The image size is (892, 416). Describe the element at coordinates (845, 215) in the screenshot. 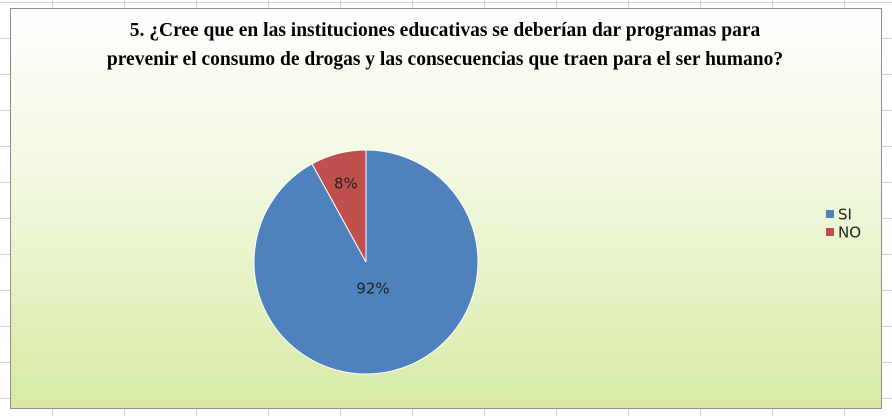

I see `legend-label: SI` at that location.